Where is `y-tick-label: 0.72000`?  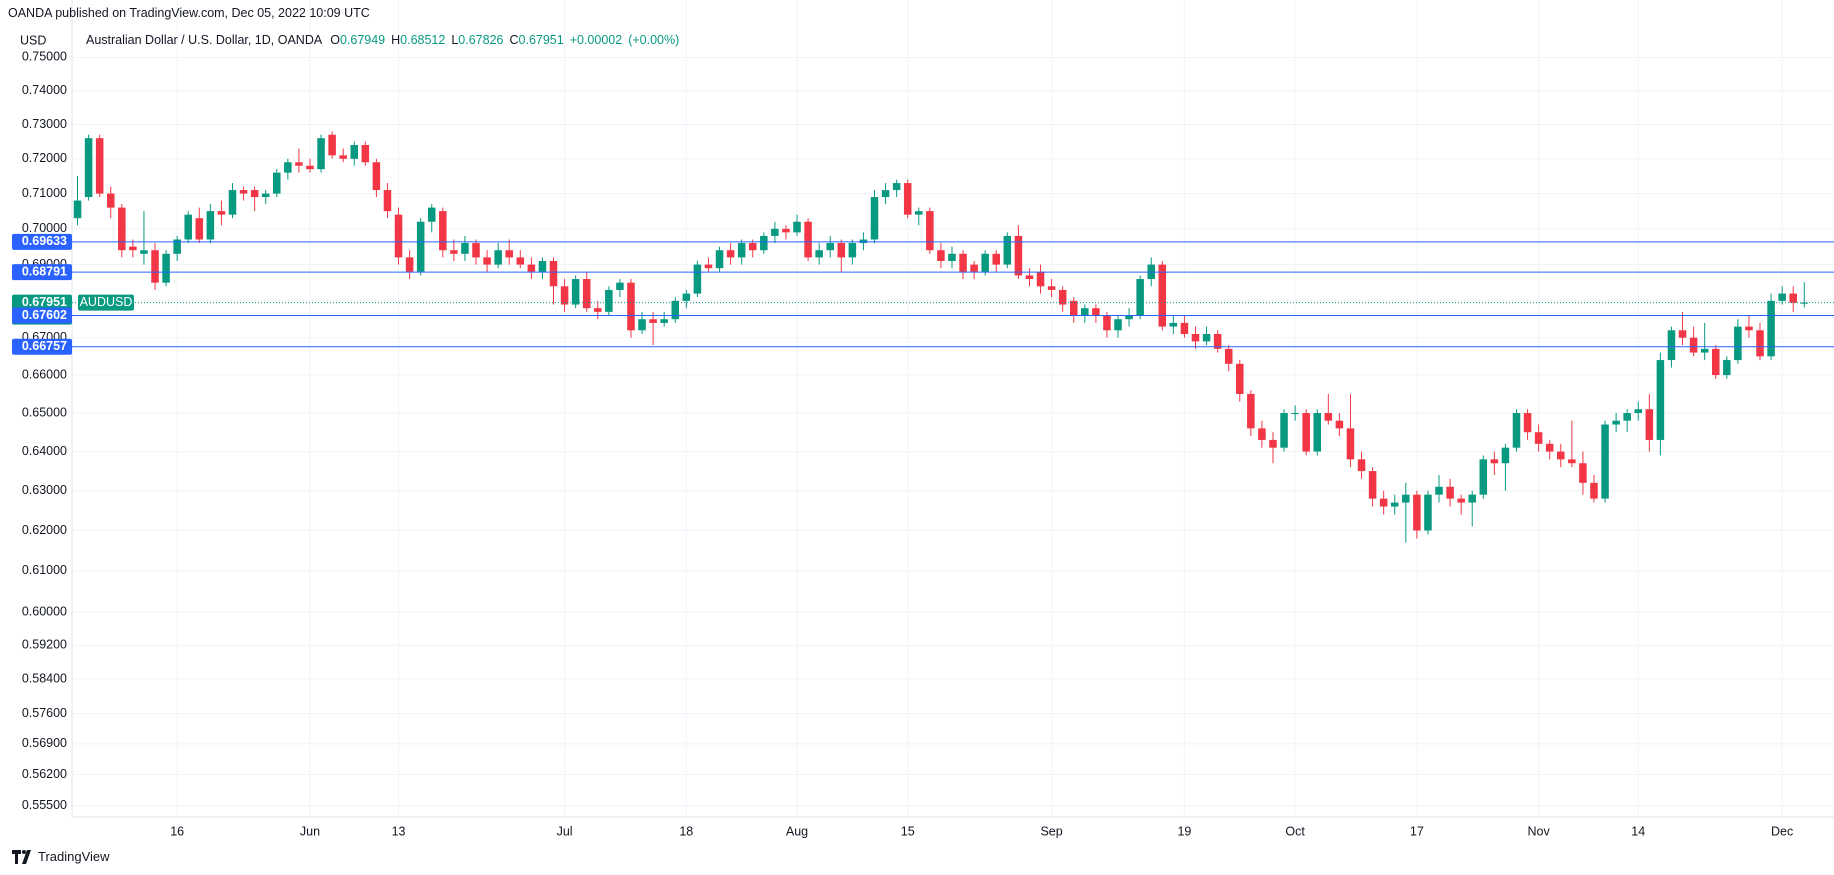
y-tick-label: 0.72000 is located at coordinates (44, 158).